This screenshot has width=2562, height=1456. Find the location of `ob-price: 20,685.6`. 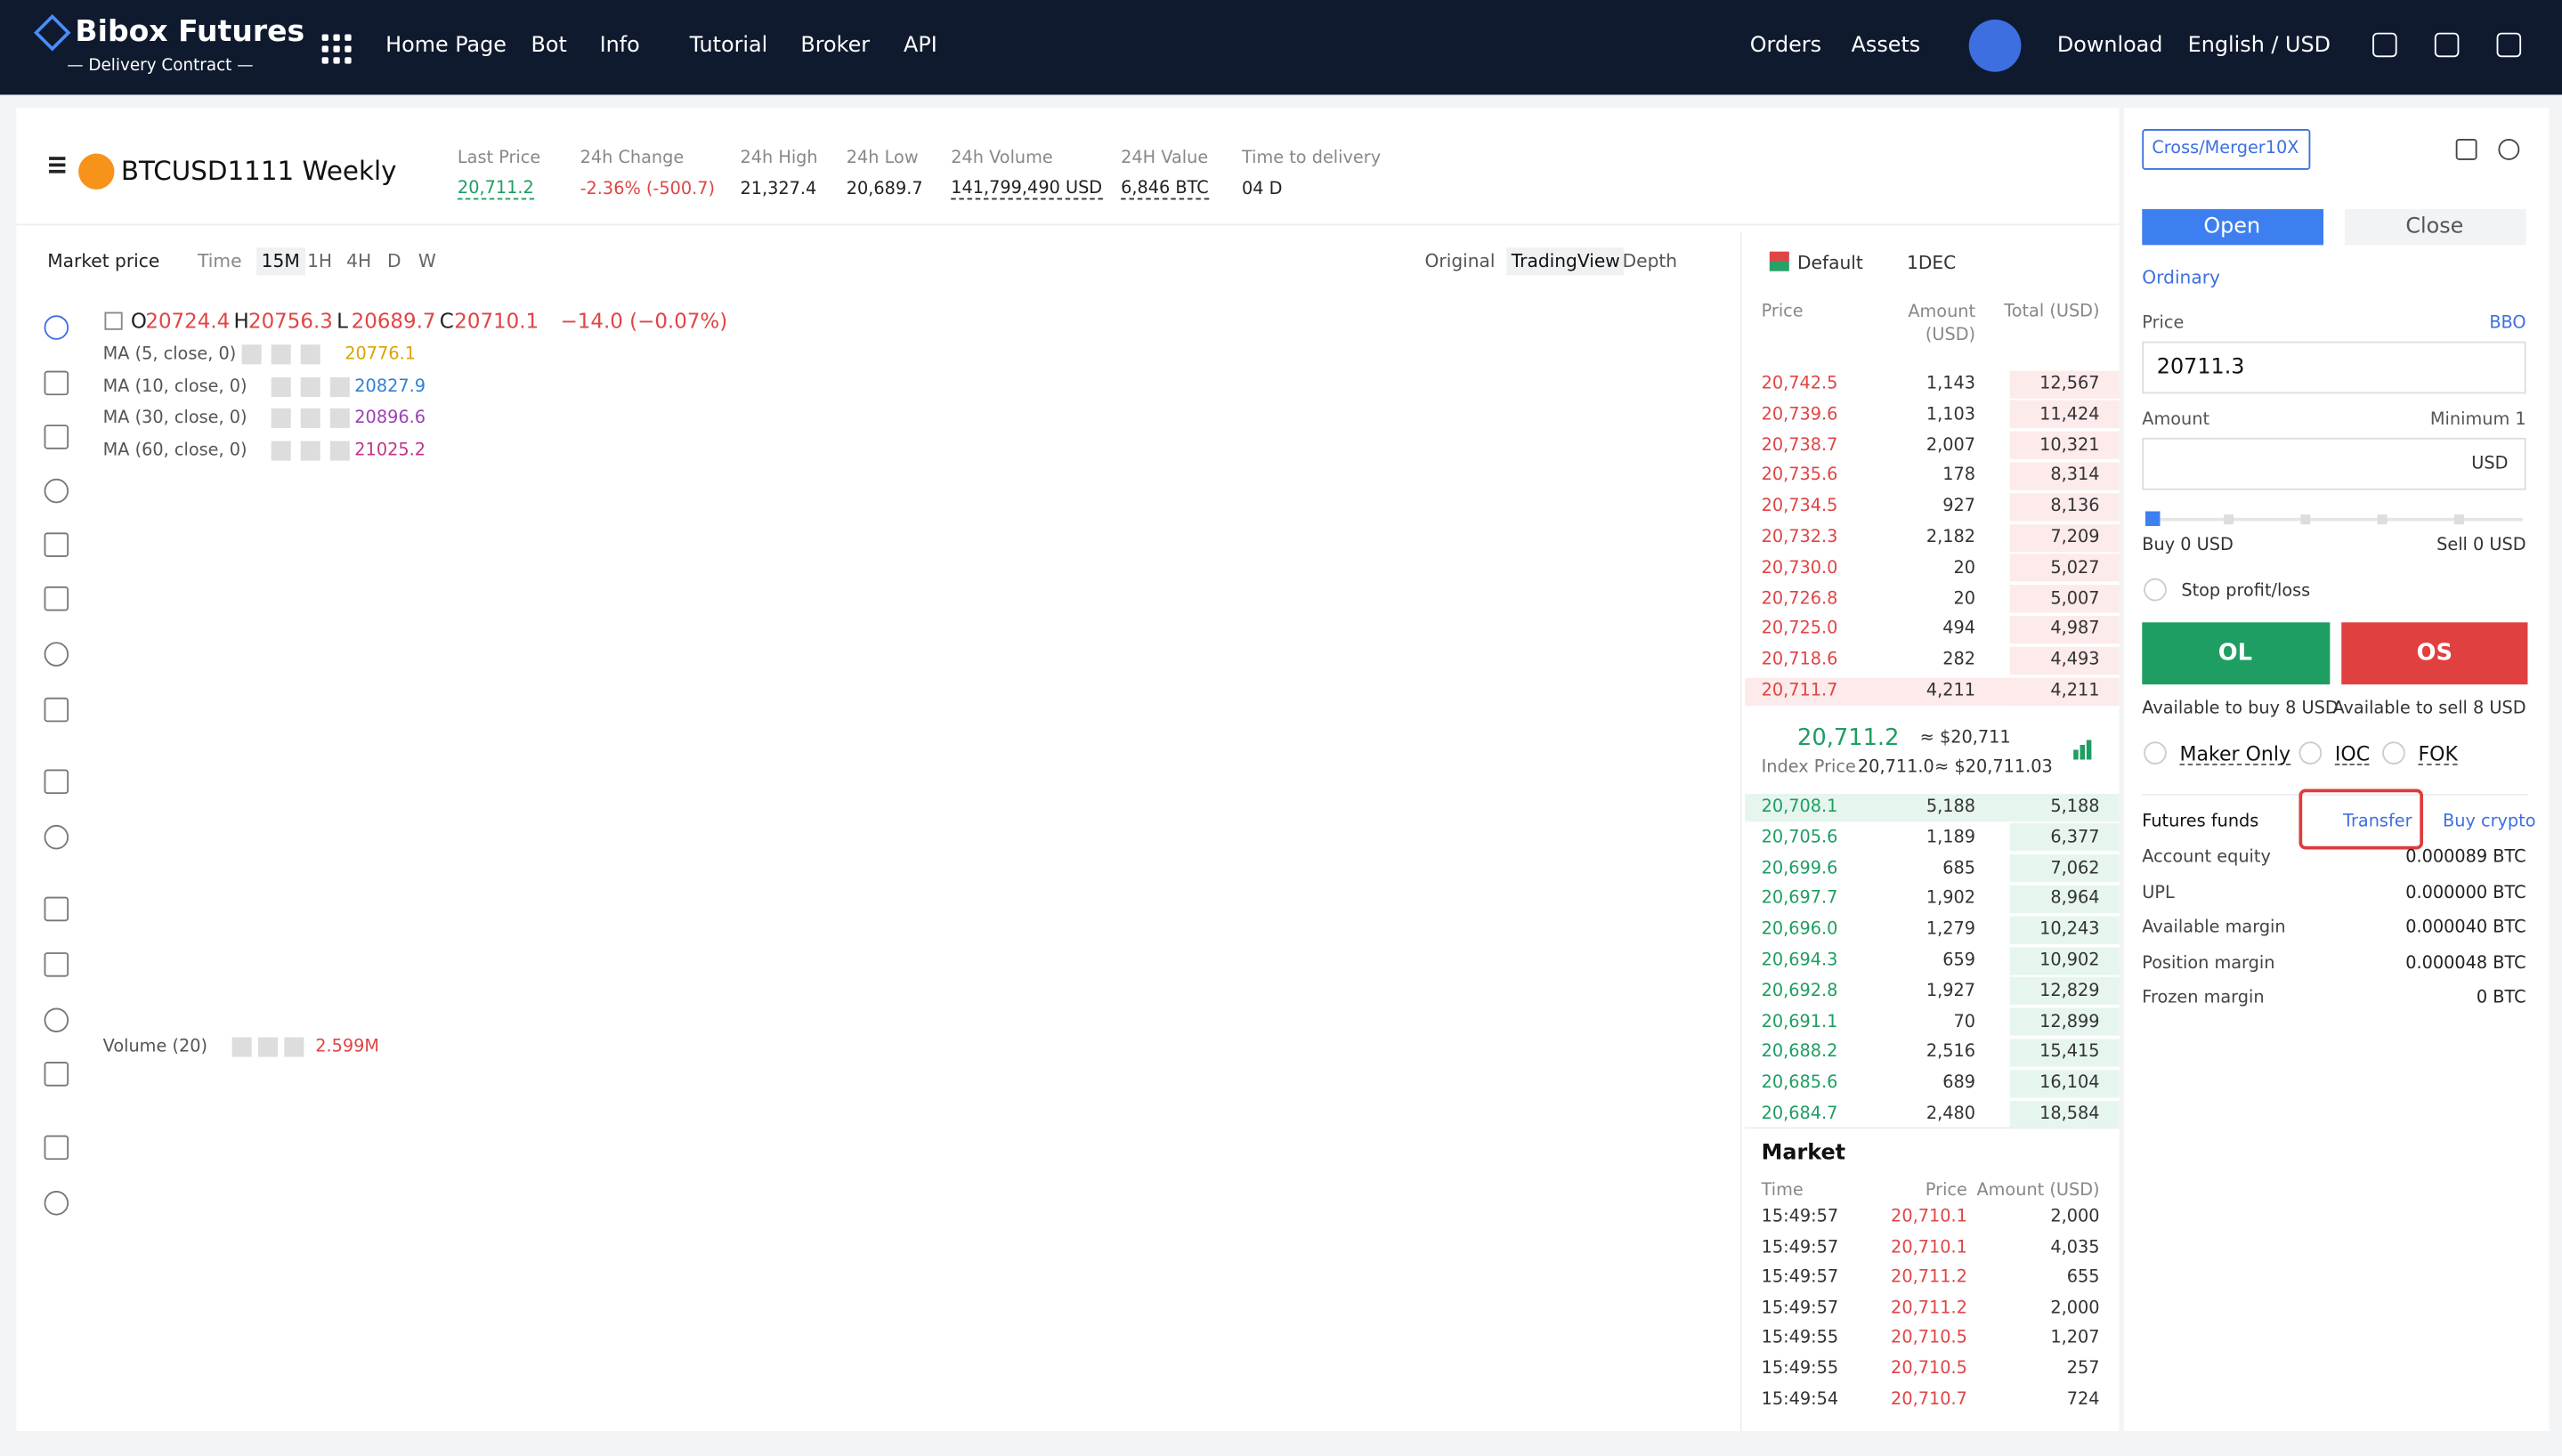

ob-price: 20,685.6 is located at coordinates (1799, 1082).